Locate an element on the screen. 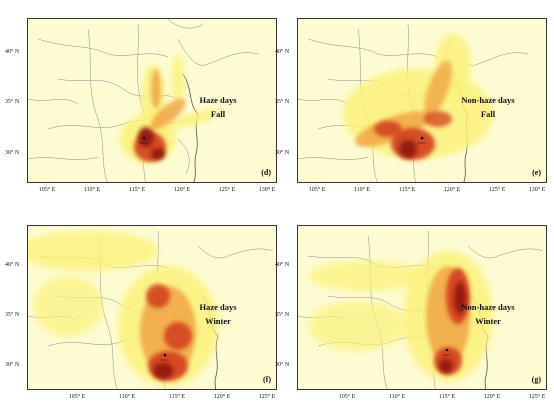 This screenshot has height=410, width=554. coastline is located at coordinates (190, 127).